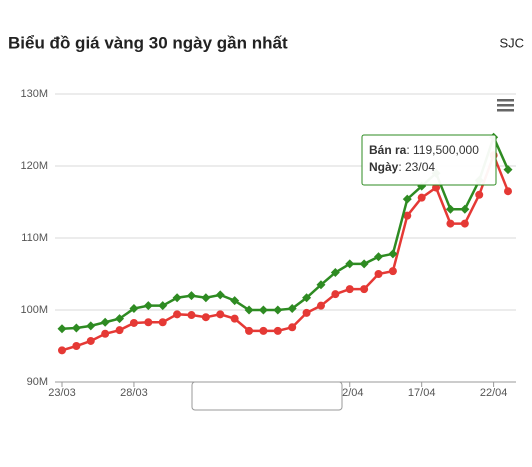  What do you see at coordinates (34, 166) in the screenshot?
I see `y-tick-label: 120M` at bounding box center [34, 166].